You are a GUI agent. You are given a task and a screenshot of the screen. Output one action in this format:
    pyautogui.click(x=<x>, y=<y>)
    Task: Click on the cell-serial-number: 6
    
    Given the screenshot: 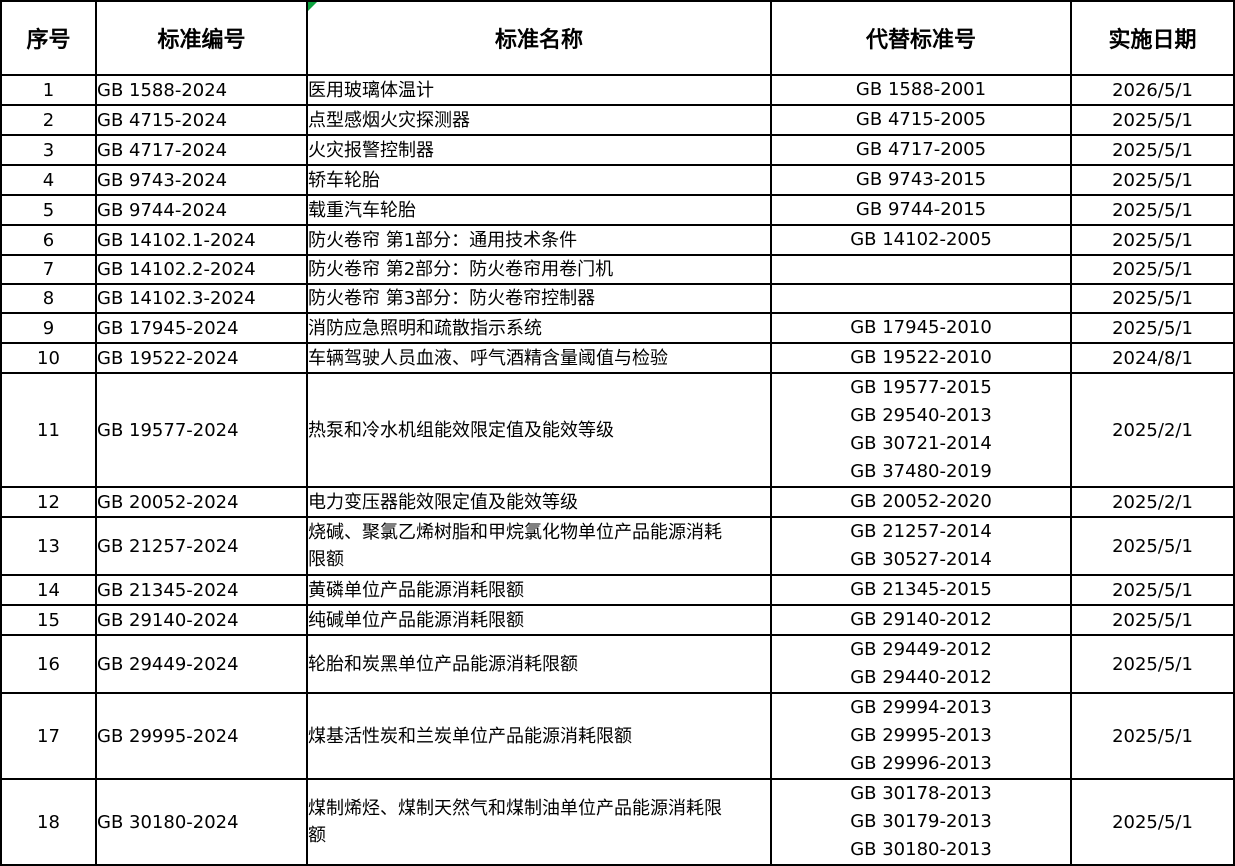 What is the action you would take?
    pyautogui.click(x=48, y=240)
    